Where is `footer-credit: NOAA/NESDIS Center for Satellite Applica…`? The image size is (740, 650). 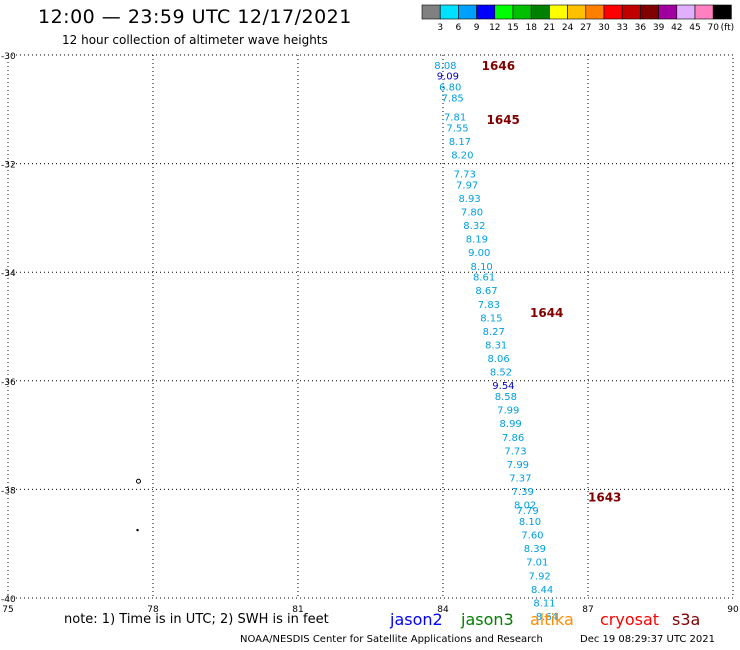
footer-credit: NOAA/NESDIS Center for Satellite Applica… is located at coordinates (391, 639).